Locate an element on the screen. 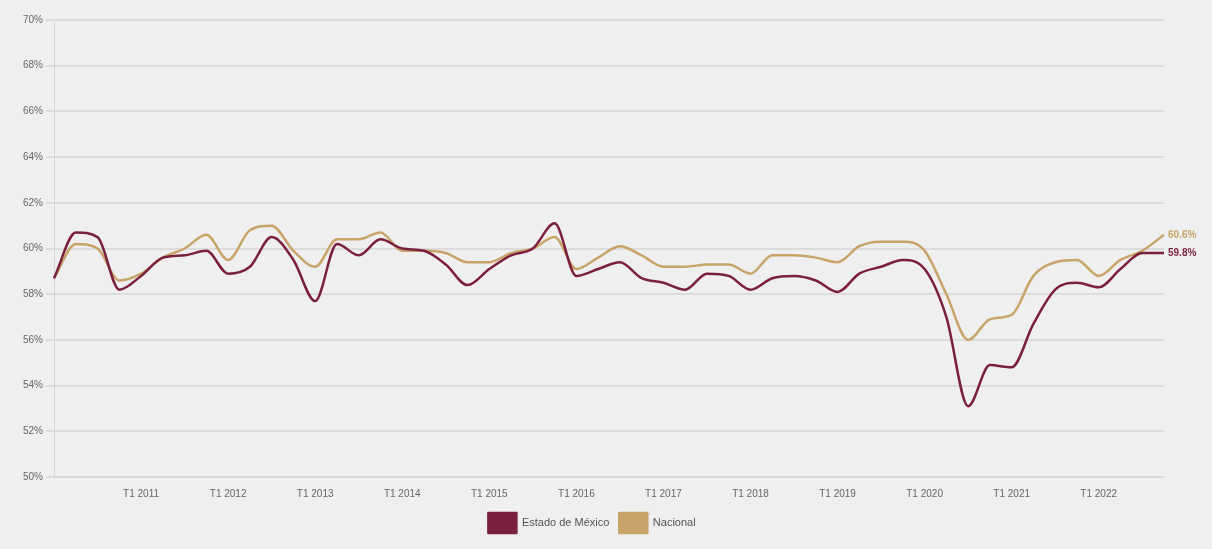  x-tick-label: T1 2021 is located at coordinates (1012, 493).